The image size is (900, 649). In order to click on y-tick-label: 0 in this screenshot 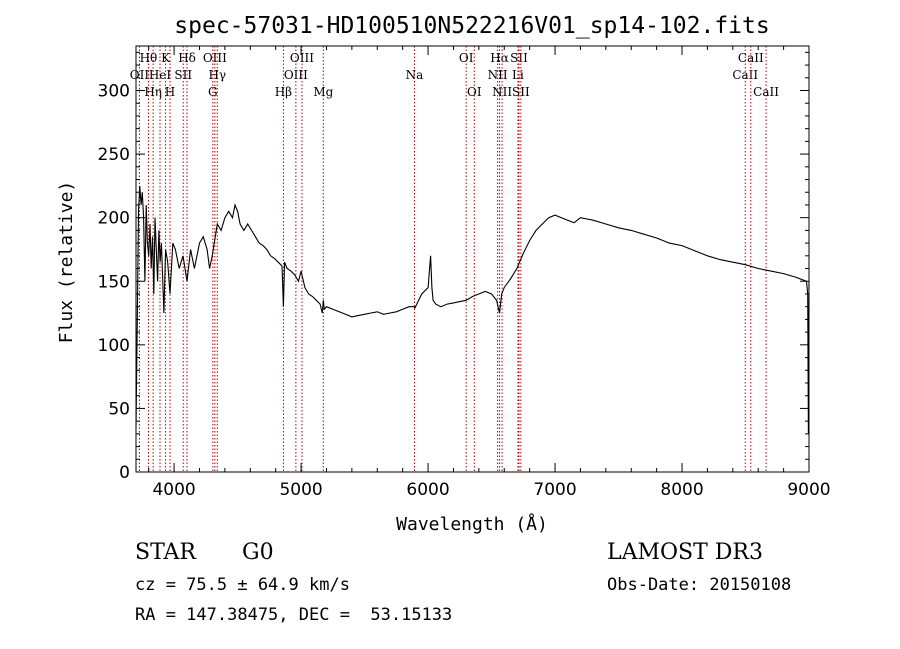, I will do `click(124, 473)`.